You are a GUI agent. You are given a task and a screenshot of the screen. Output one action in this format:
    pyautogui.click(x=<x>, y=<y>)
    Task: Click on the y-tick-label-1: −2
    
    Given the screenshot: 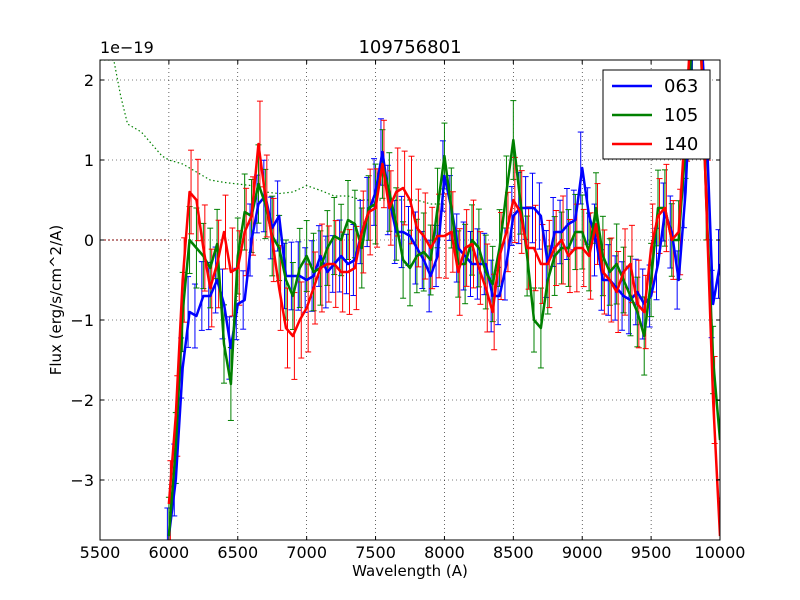 What is the action you would take?
    pyautogui.click(x=82, y=400)
    